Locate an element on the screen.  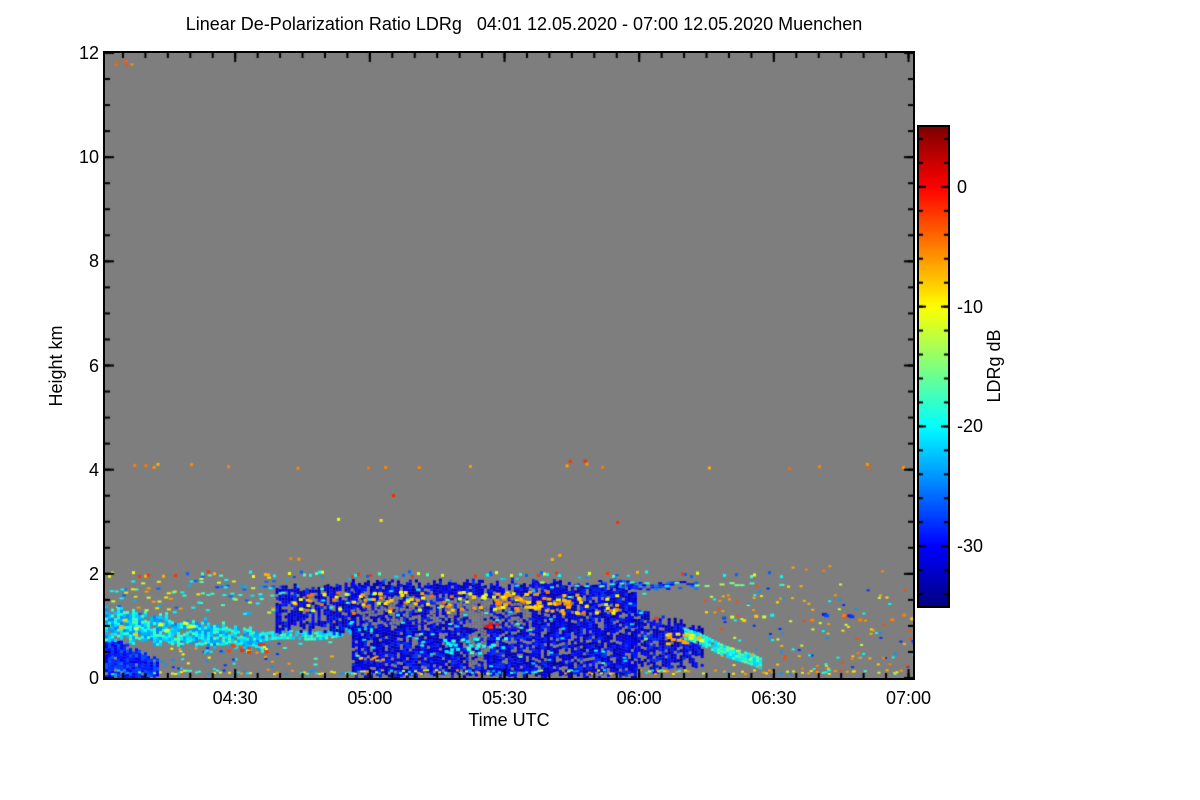
y-tick-label-0: 0 is located at coordinates (93, 678).